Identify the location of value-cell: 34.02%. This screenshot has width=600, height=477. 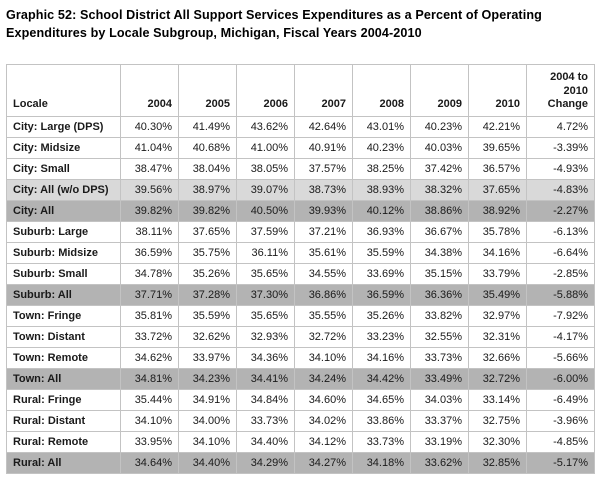
(323, 421).